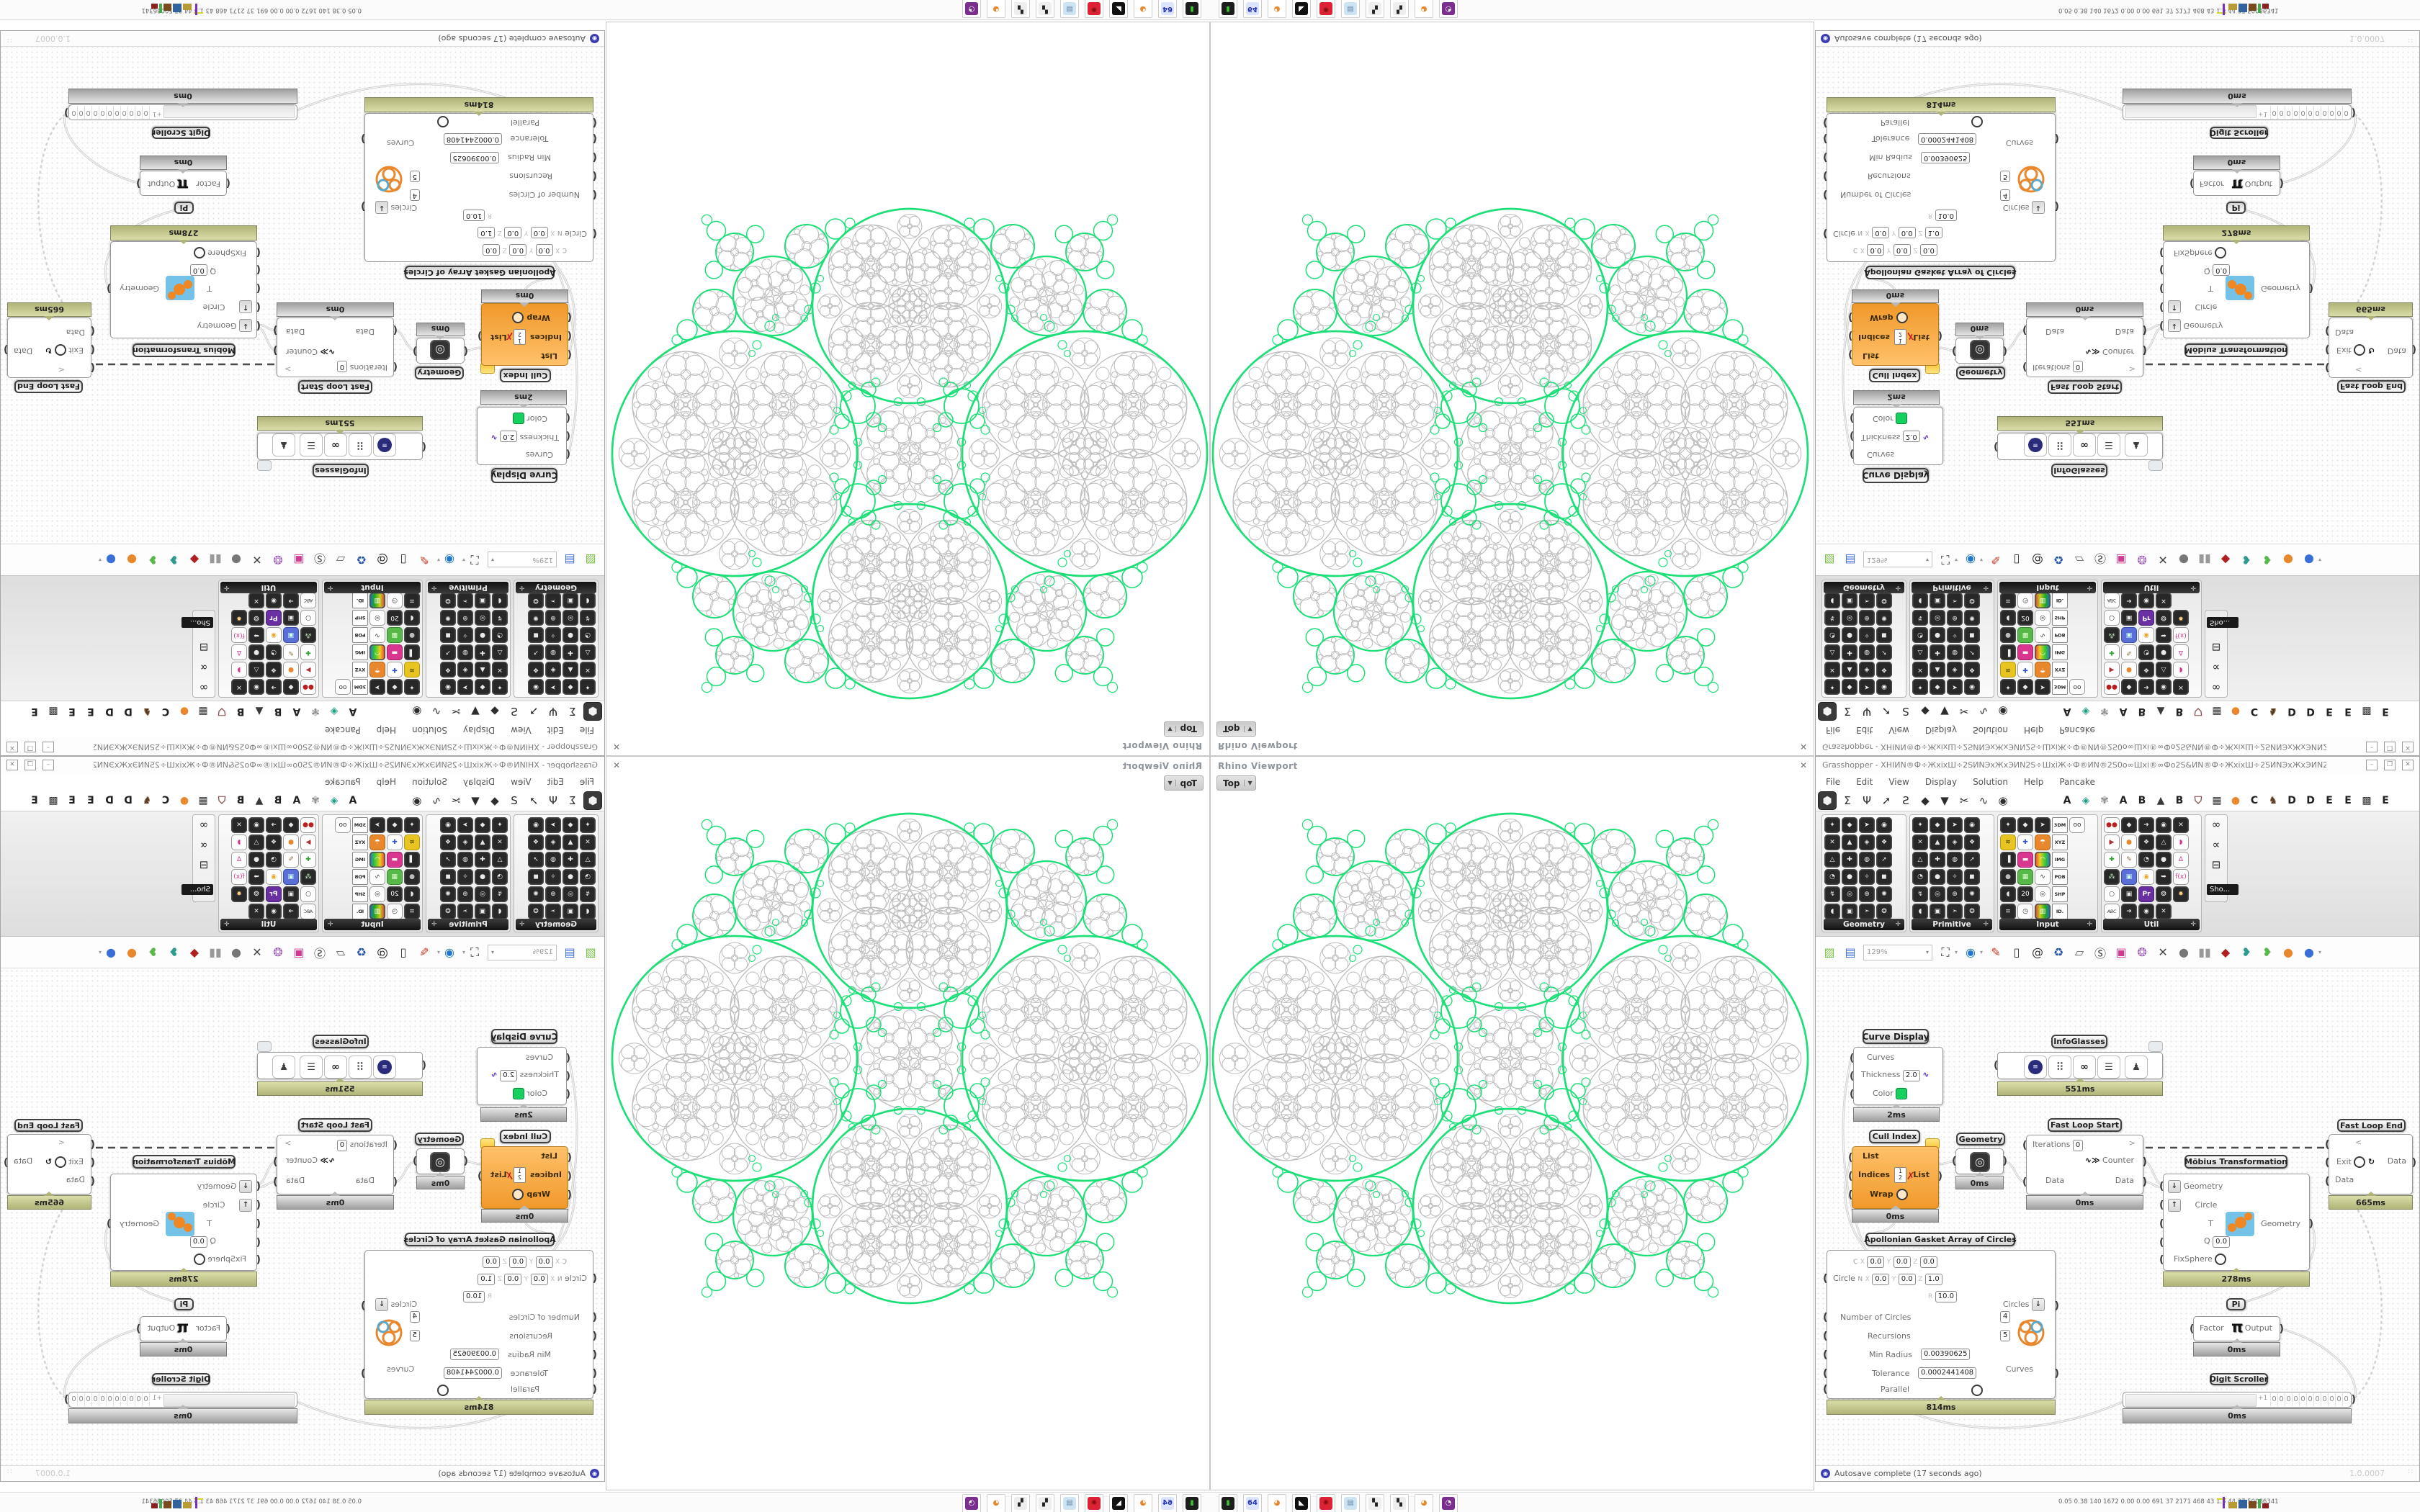 This screenshot has width=2420, height=1512. I want to click on tab-plugin-16: ▩, so click(53, 712).